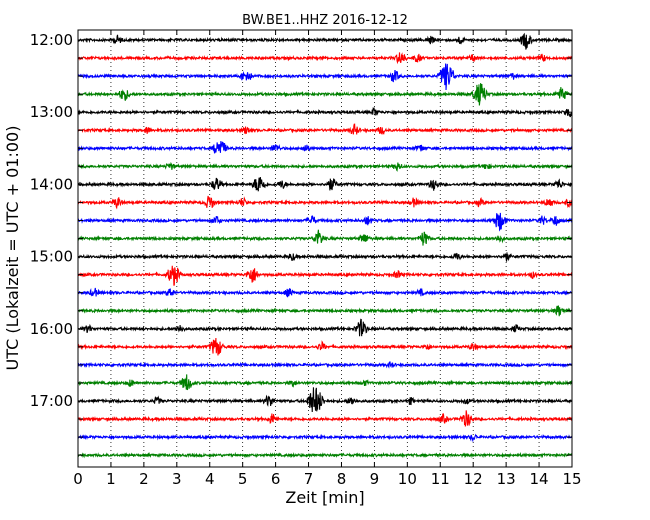 The width and height of the screenshot is (650, 520). Describe the element at coordinates (210, 479) in the screenshot. I see `x-tick-label: 4` at that location.